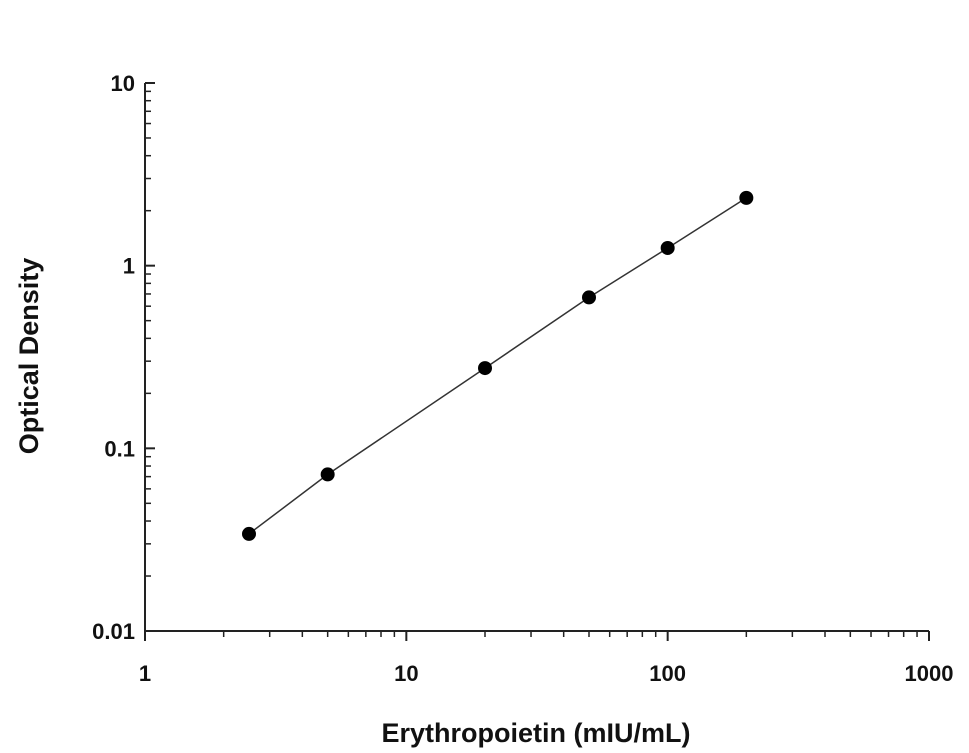  I want to click on y-axis-title: Optical Density, so click(29, 356).